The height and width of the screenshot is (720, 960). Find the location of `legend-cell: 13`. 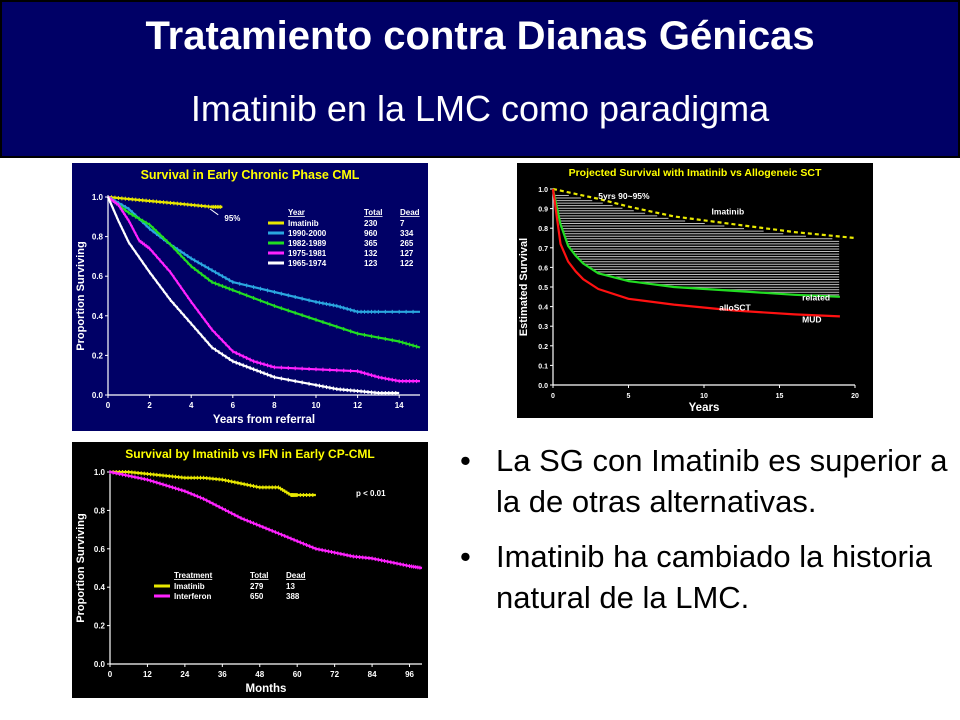

legend-cell: 13 is located at coordinates (290, 586).